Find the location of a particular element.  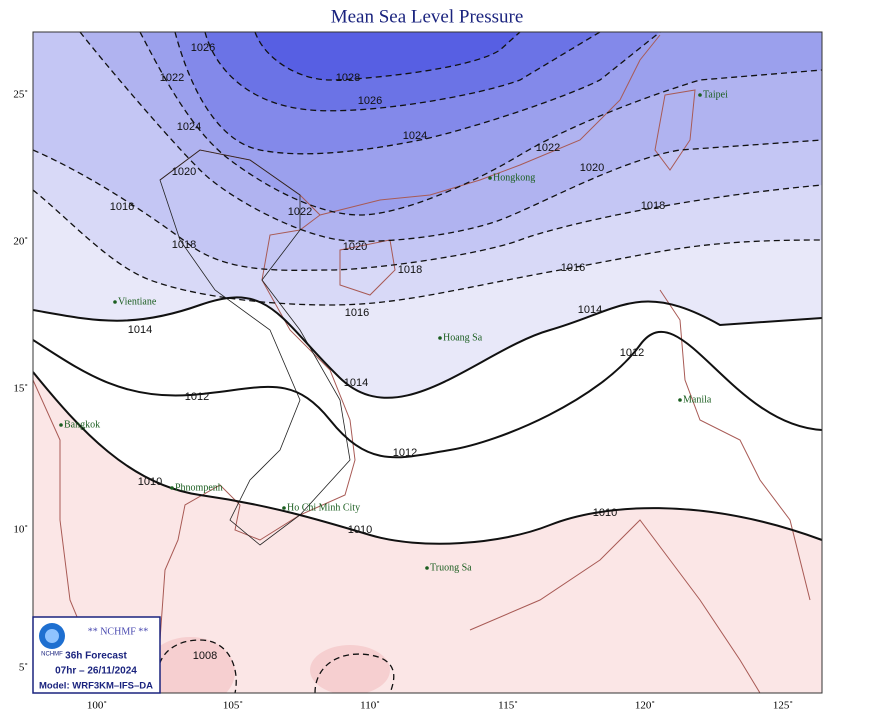

logo-mark: NCHMF is located at coordinates (52, 655).